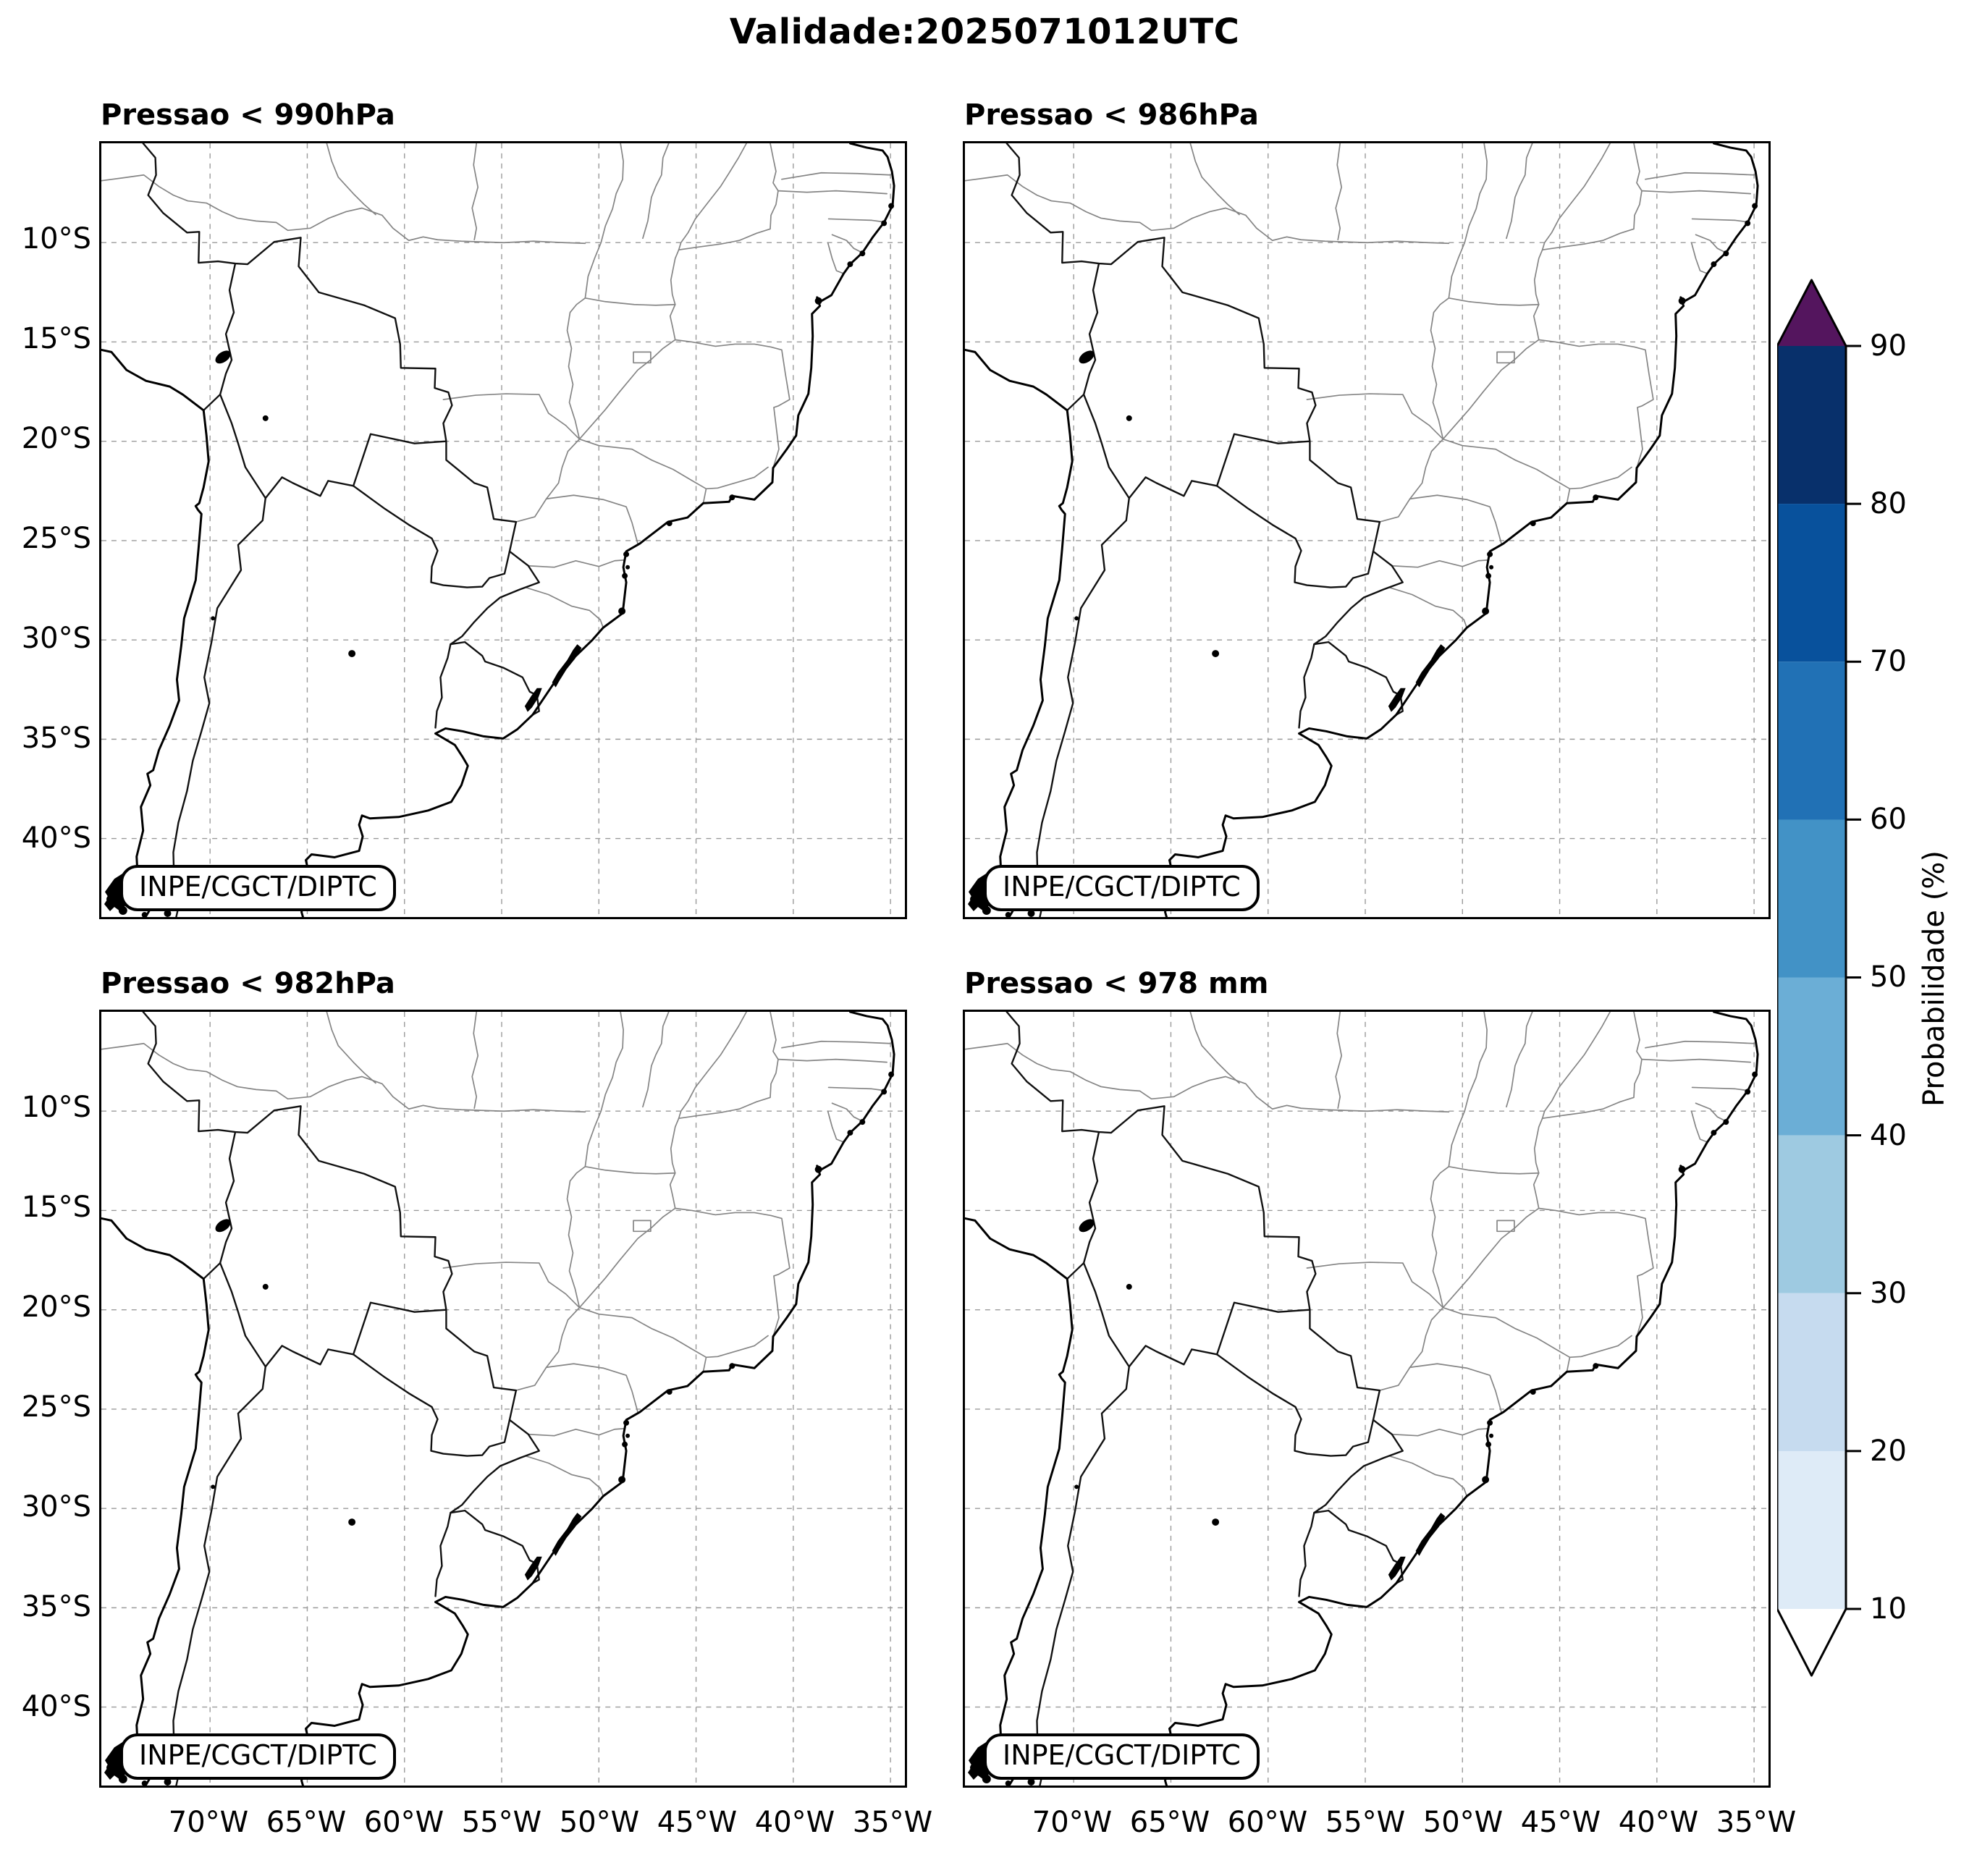 The height and width of the screenshot is (1876, 1969). I want to click on colorbar, so click(1819, 978).